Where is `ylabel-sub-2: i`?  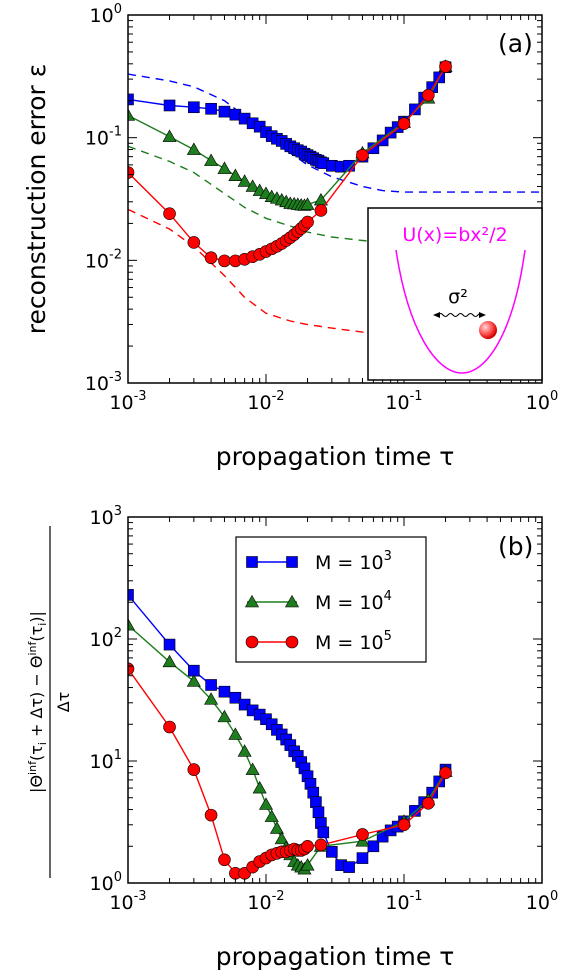
ylabel-sub-2: i is located at coordinates (42, 624).